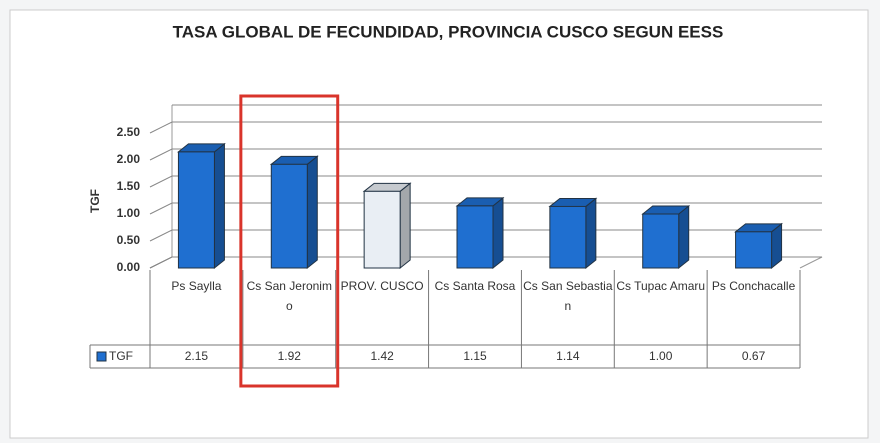 The height and width of the screenshot is (443, 880). What do you see at coordinates (661, 356) in the screenshot?
I see `value-label: 1.00` at bounding box center [661, 356].